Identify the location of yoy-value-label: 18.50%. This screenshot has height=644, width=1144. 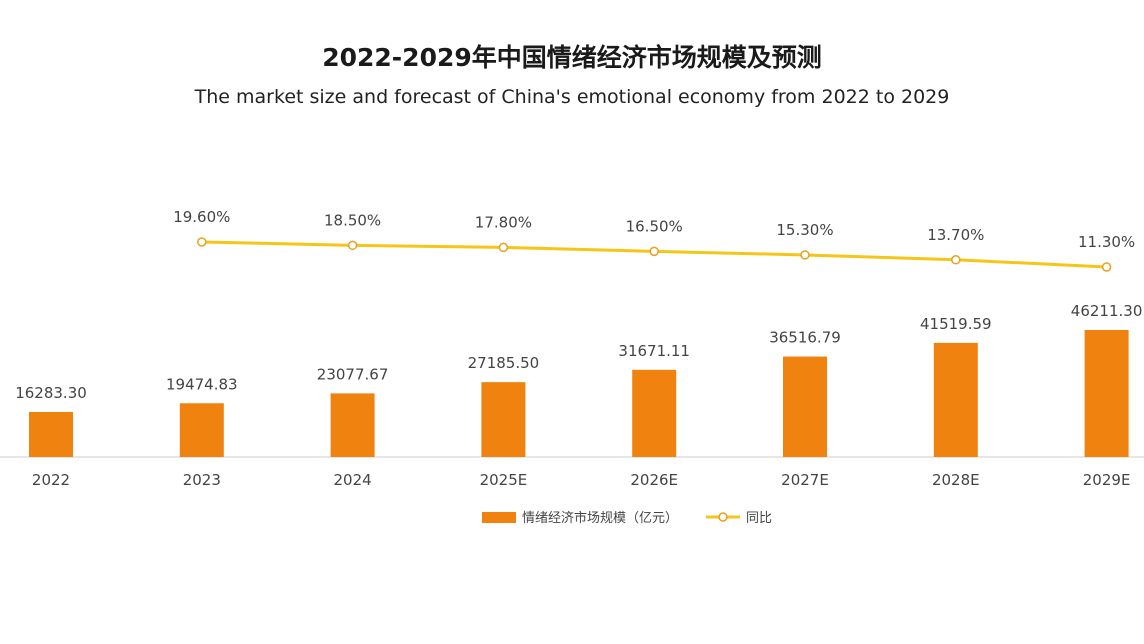
(352, 220).